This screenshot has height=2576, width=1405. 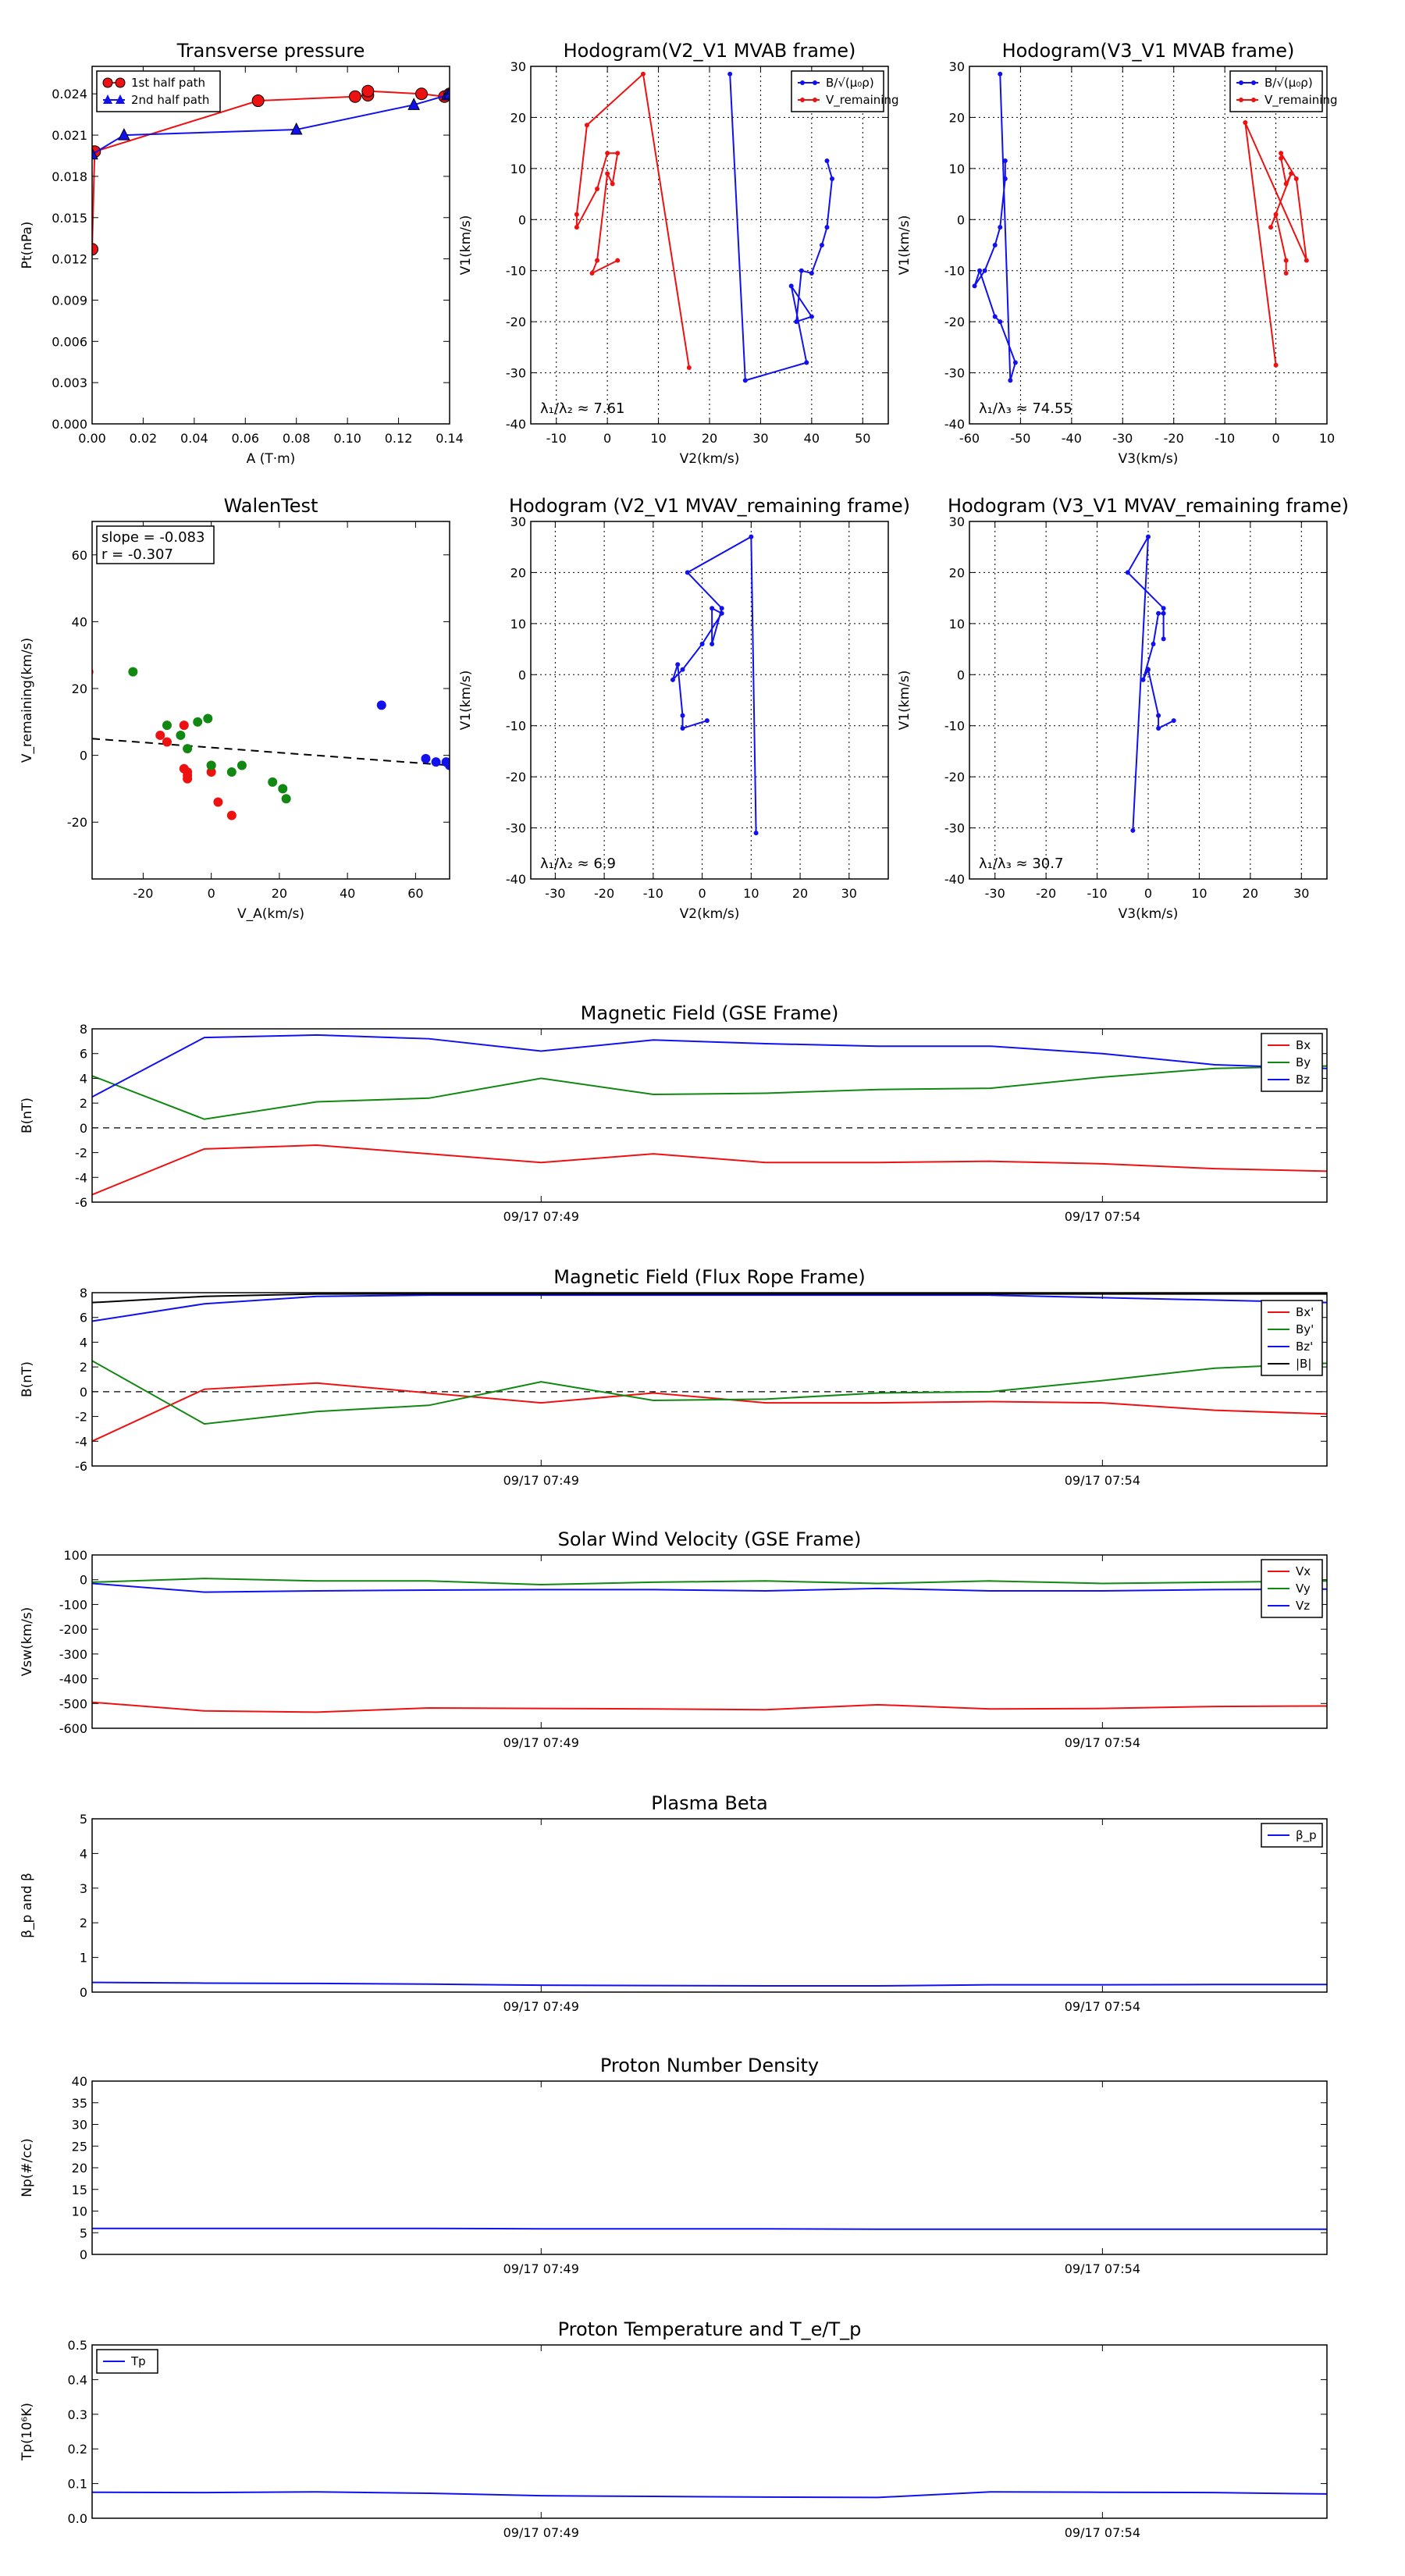 What do you see at coordinates (69, 176) in the screenshot?
I see `y-tick-label: 0.018` at bounding box center [69, 176].